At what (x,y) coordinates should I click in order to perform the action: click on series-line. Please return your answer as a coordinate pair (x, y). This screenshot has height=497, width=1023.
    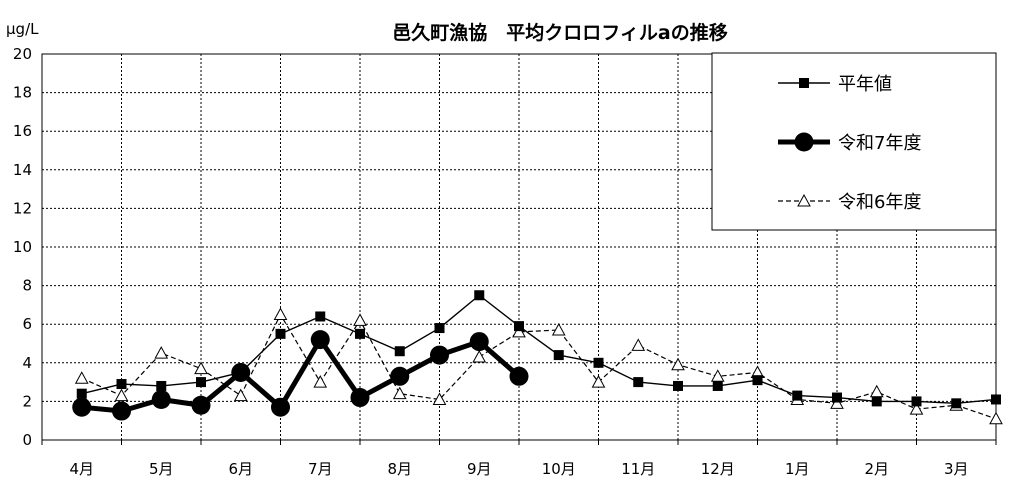
    Looking at the image, I should click on (301, 375).